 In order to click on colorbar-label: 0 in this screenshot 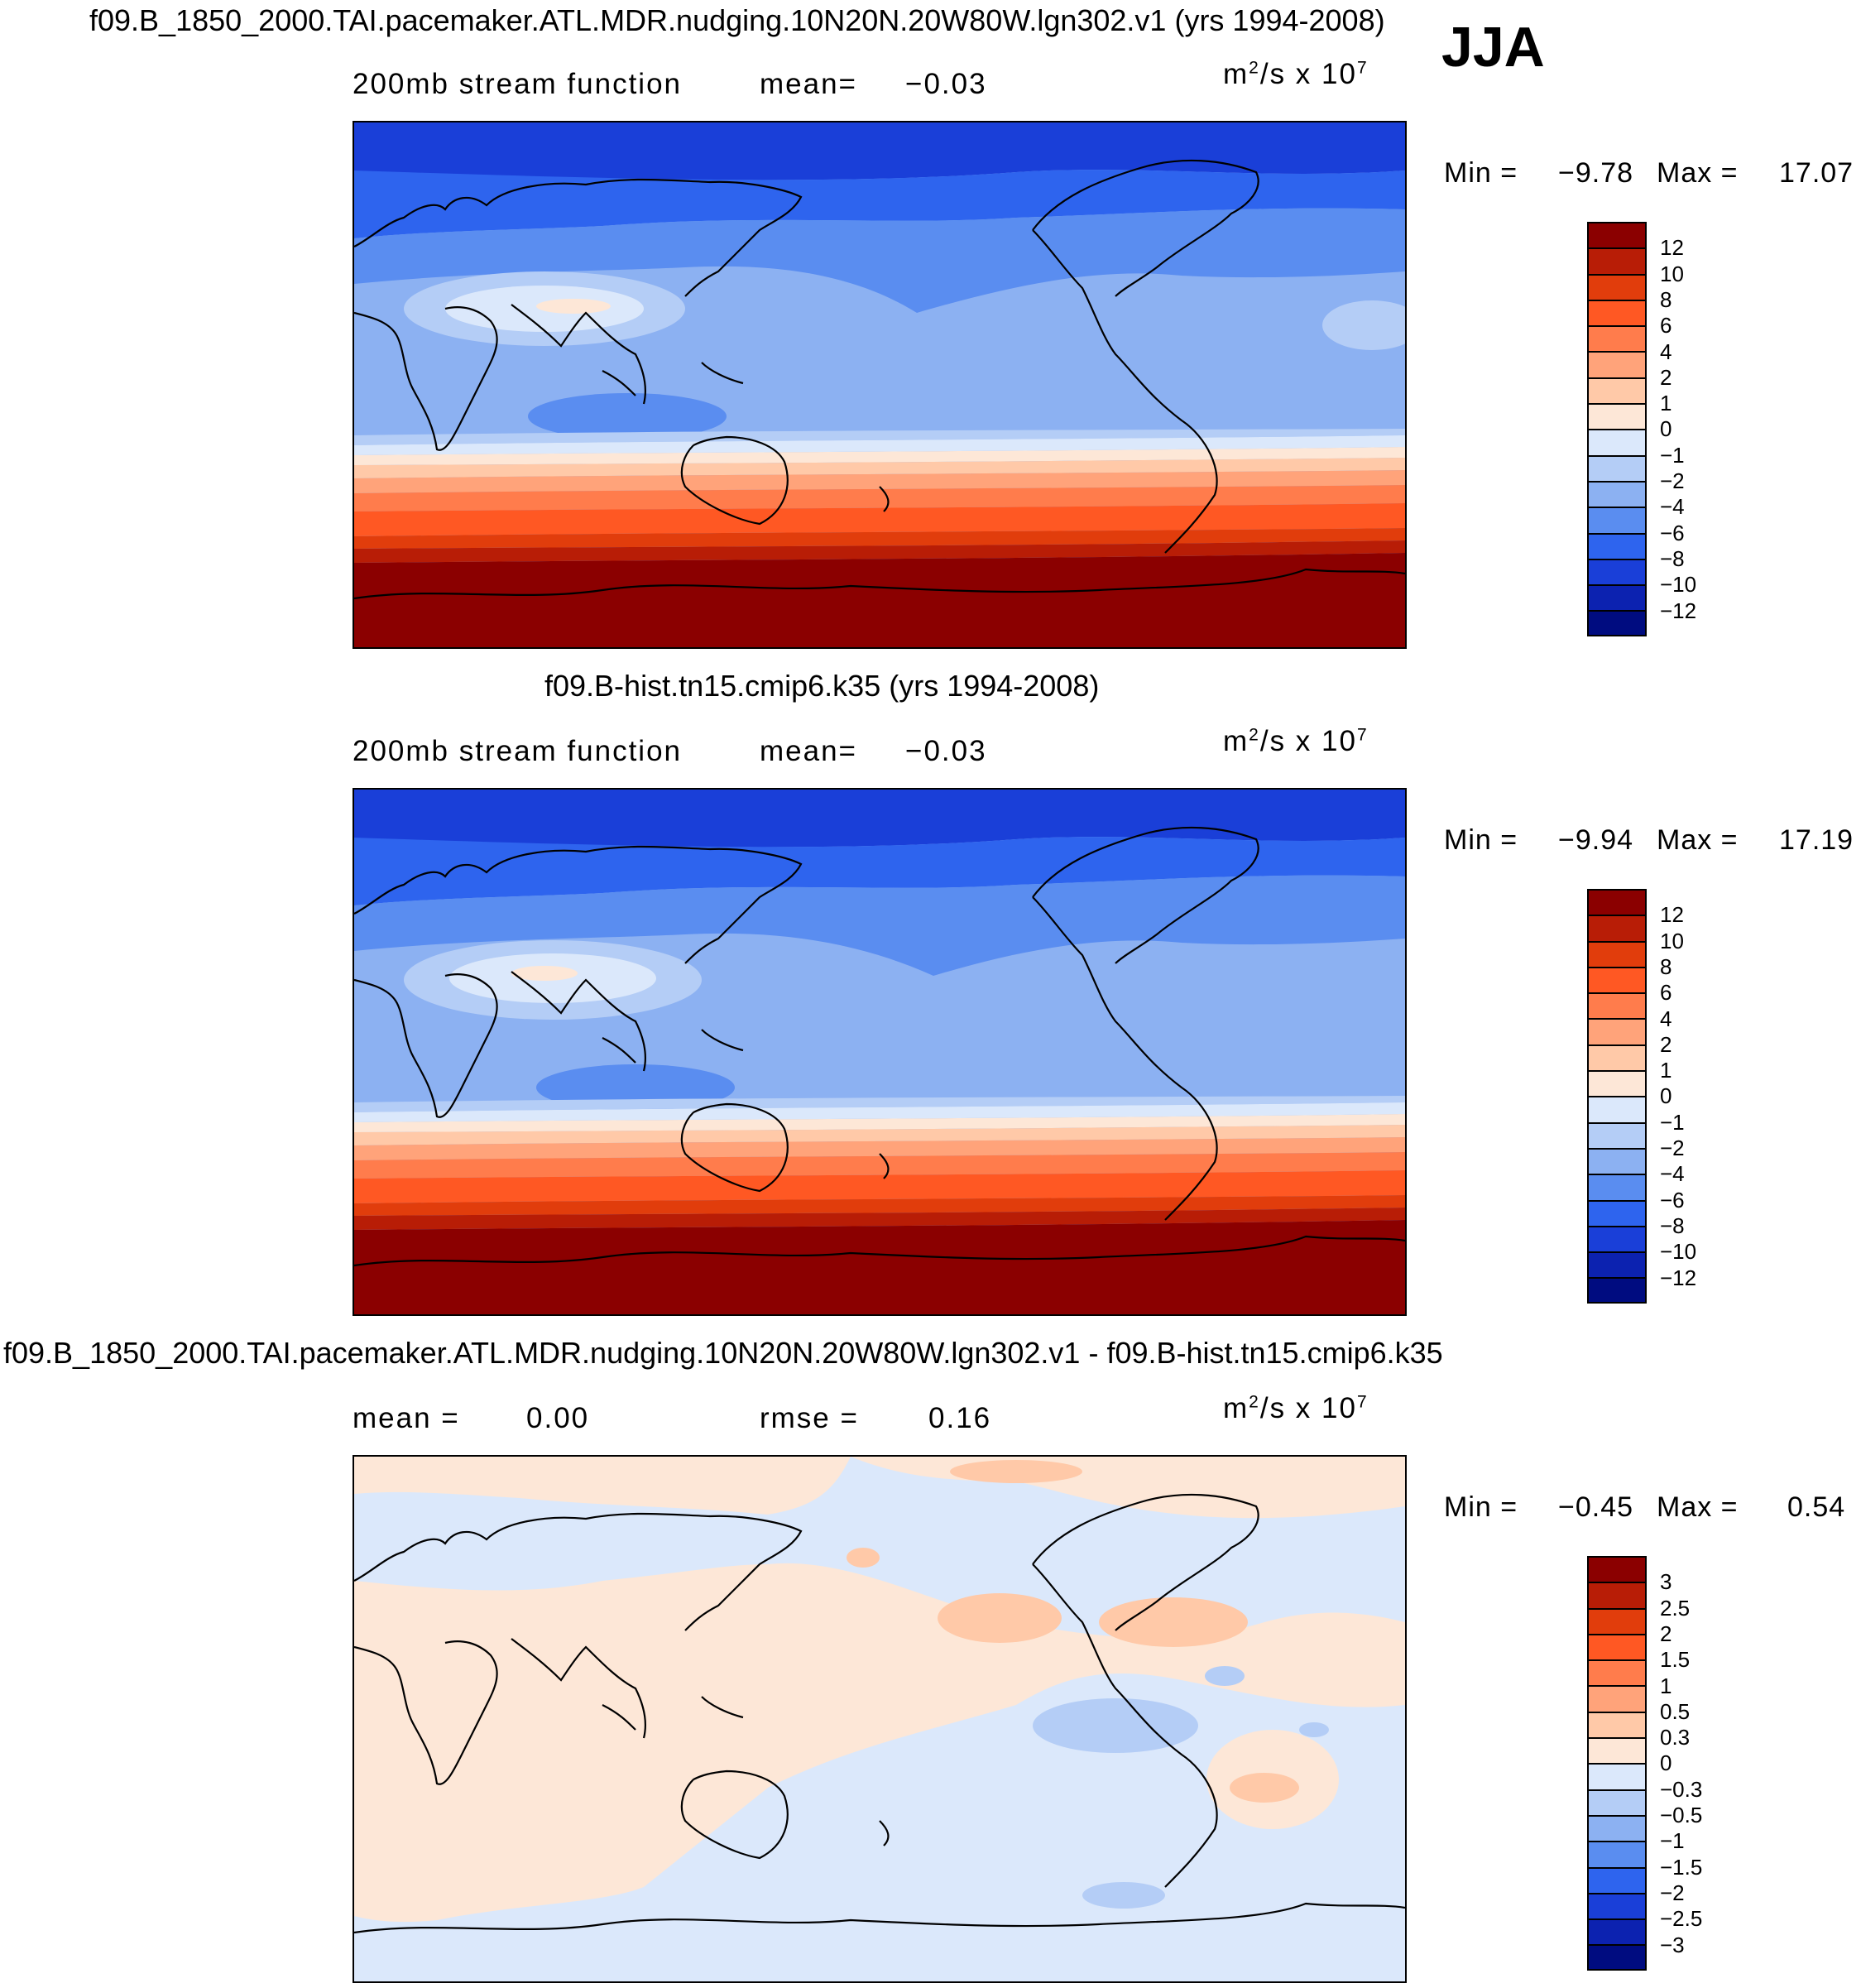, I will do `click(1666, 429)`.